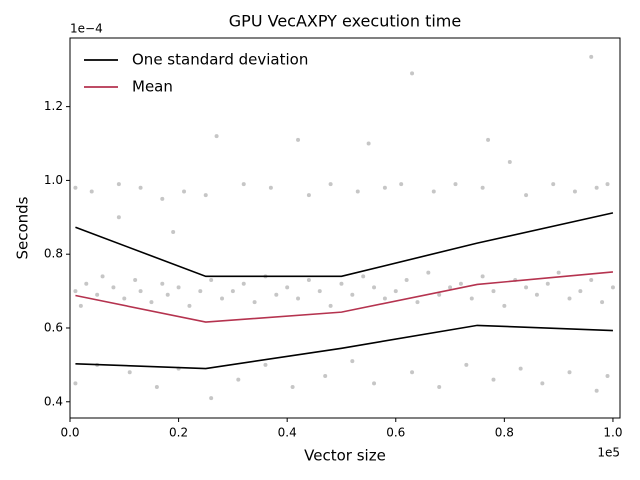 This screenshot has width=640, height=480. I want to click on legend-label: One standard deviation, so click(220, 60).